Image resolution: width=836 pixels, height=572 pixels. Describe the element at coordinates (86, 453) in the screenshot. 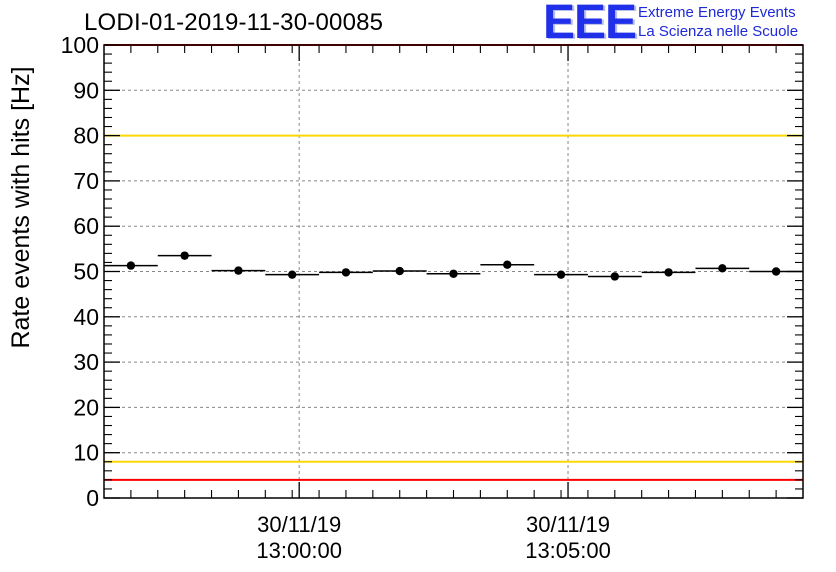

I see `y-tick-label: 10` at that location.